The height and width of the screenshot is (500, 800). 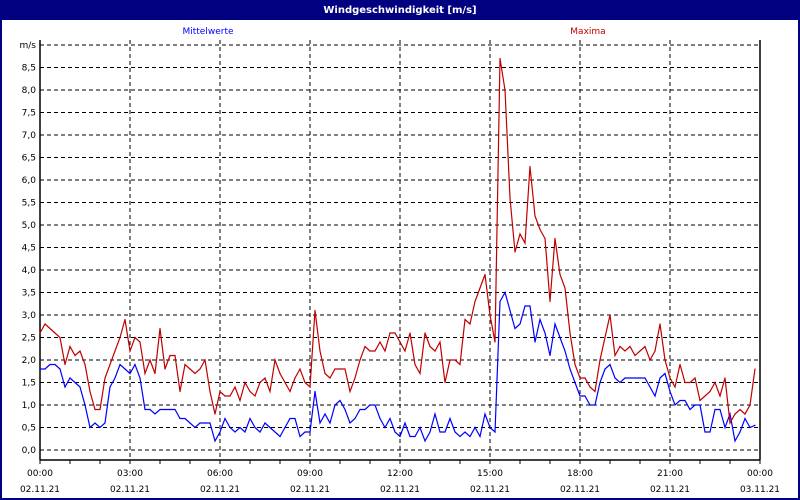 I want to click on y-tick-label: 7,5, so click(x=29, y=114).